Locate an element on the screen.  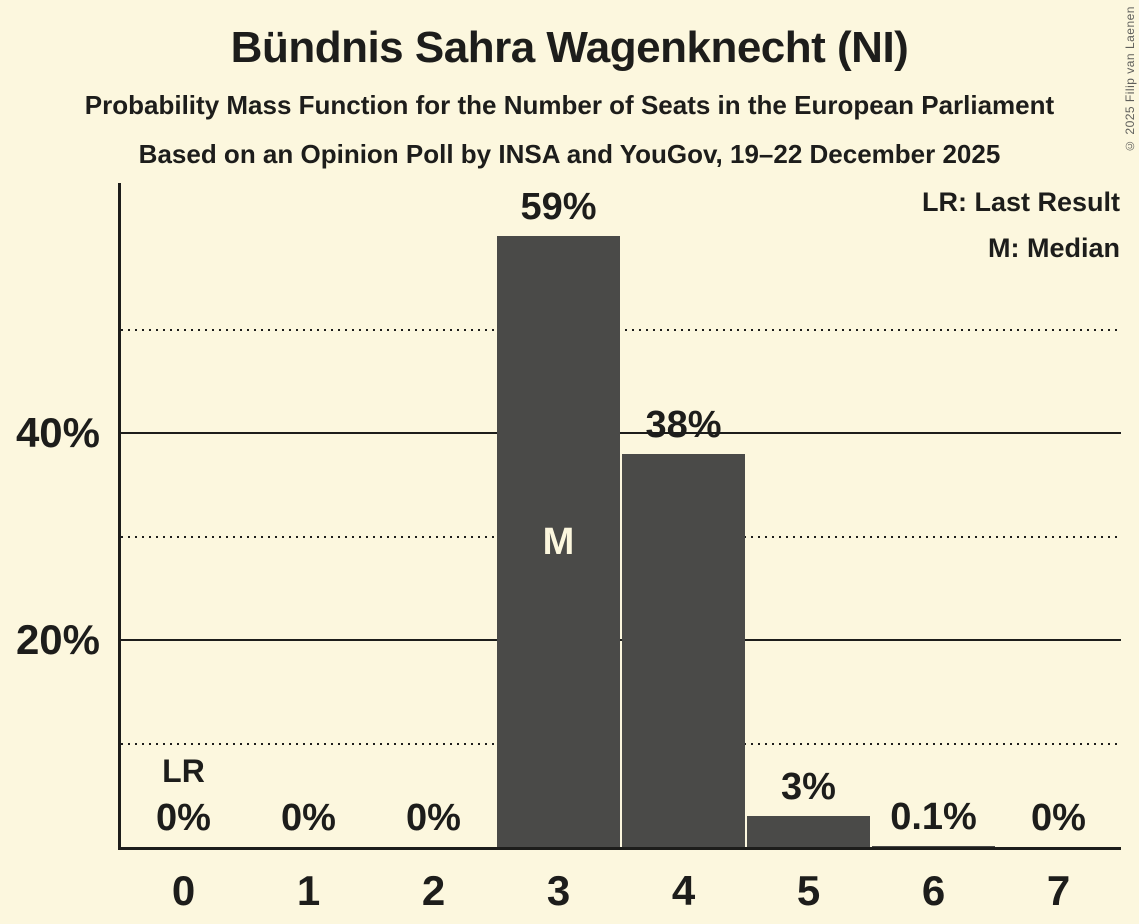
x-tick-label: 6 is located at coordinates (933, 890).